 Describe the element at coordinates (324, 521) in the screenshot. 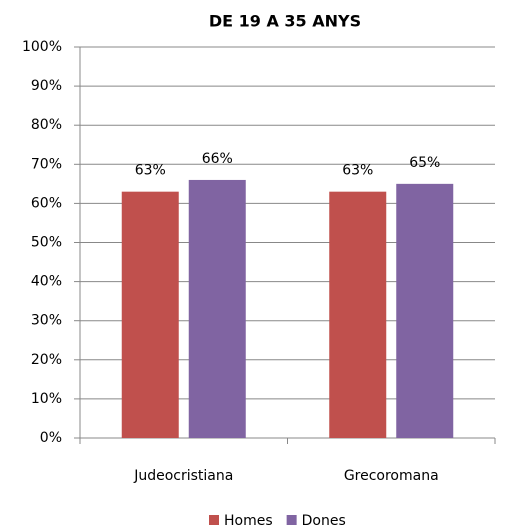

I see `legend-label: Dones` at that location.